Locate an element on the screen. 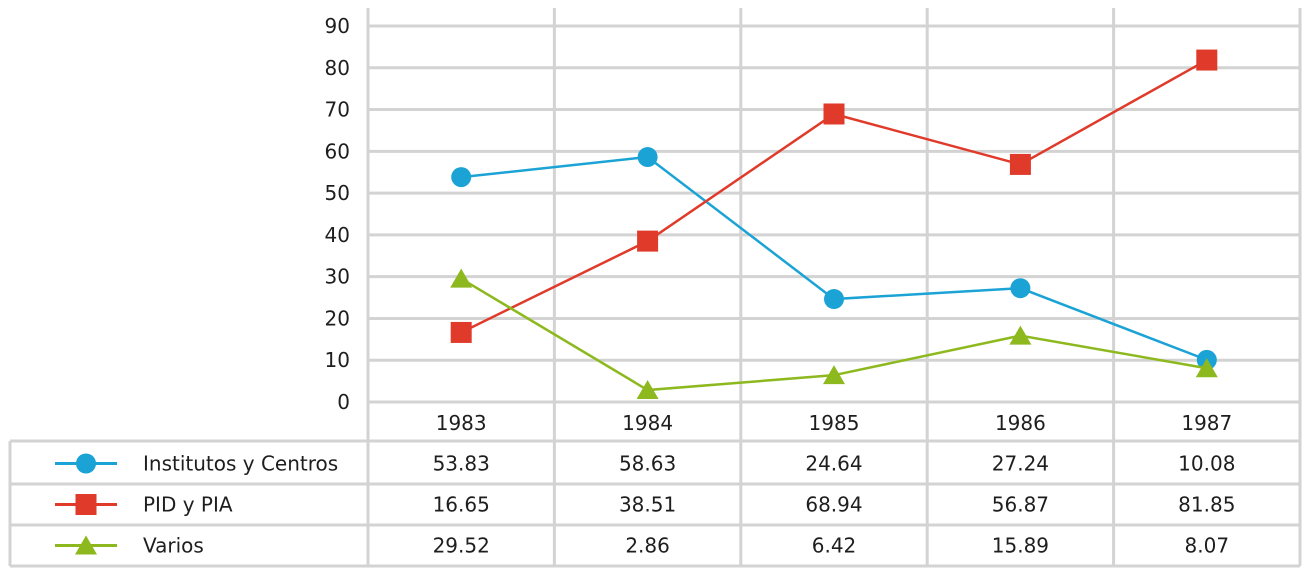 The width and height of the screenshot is (1310, 572). table-cell: 81.85 is located at coordinates (1206, 505).